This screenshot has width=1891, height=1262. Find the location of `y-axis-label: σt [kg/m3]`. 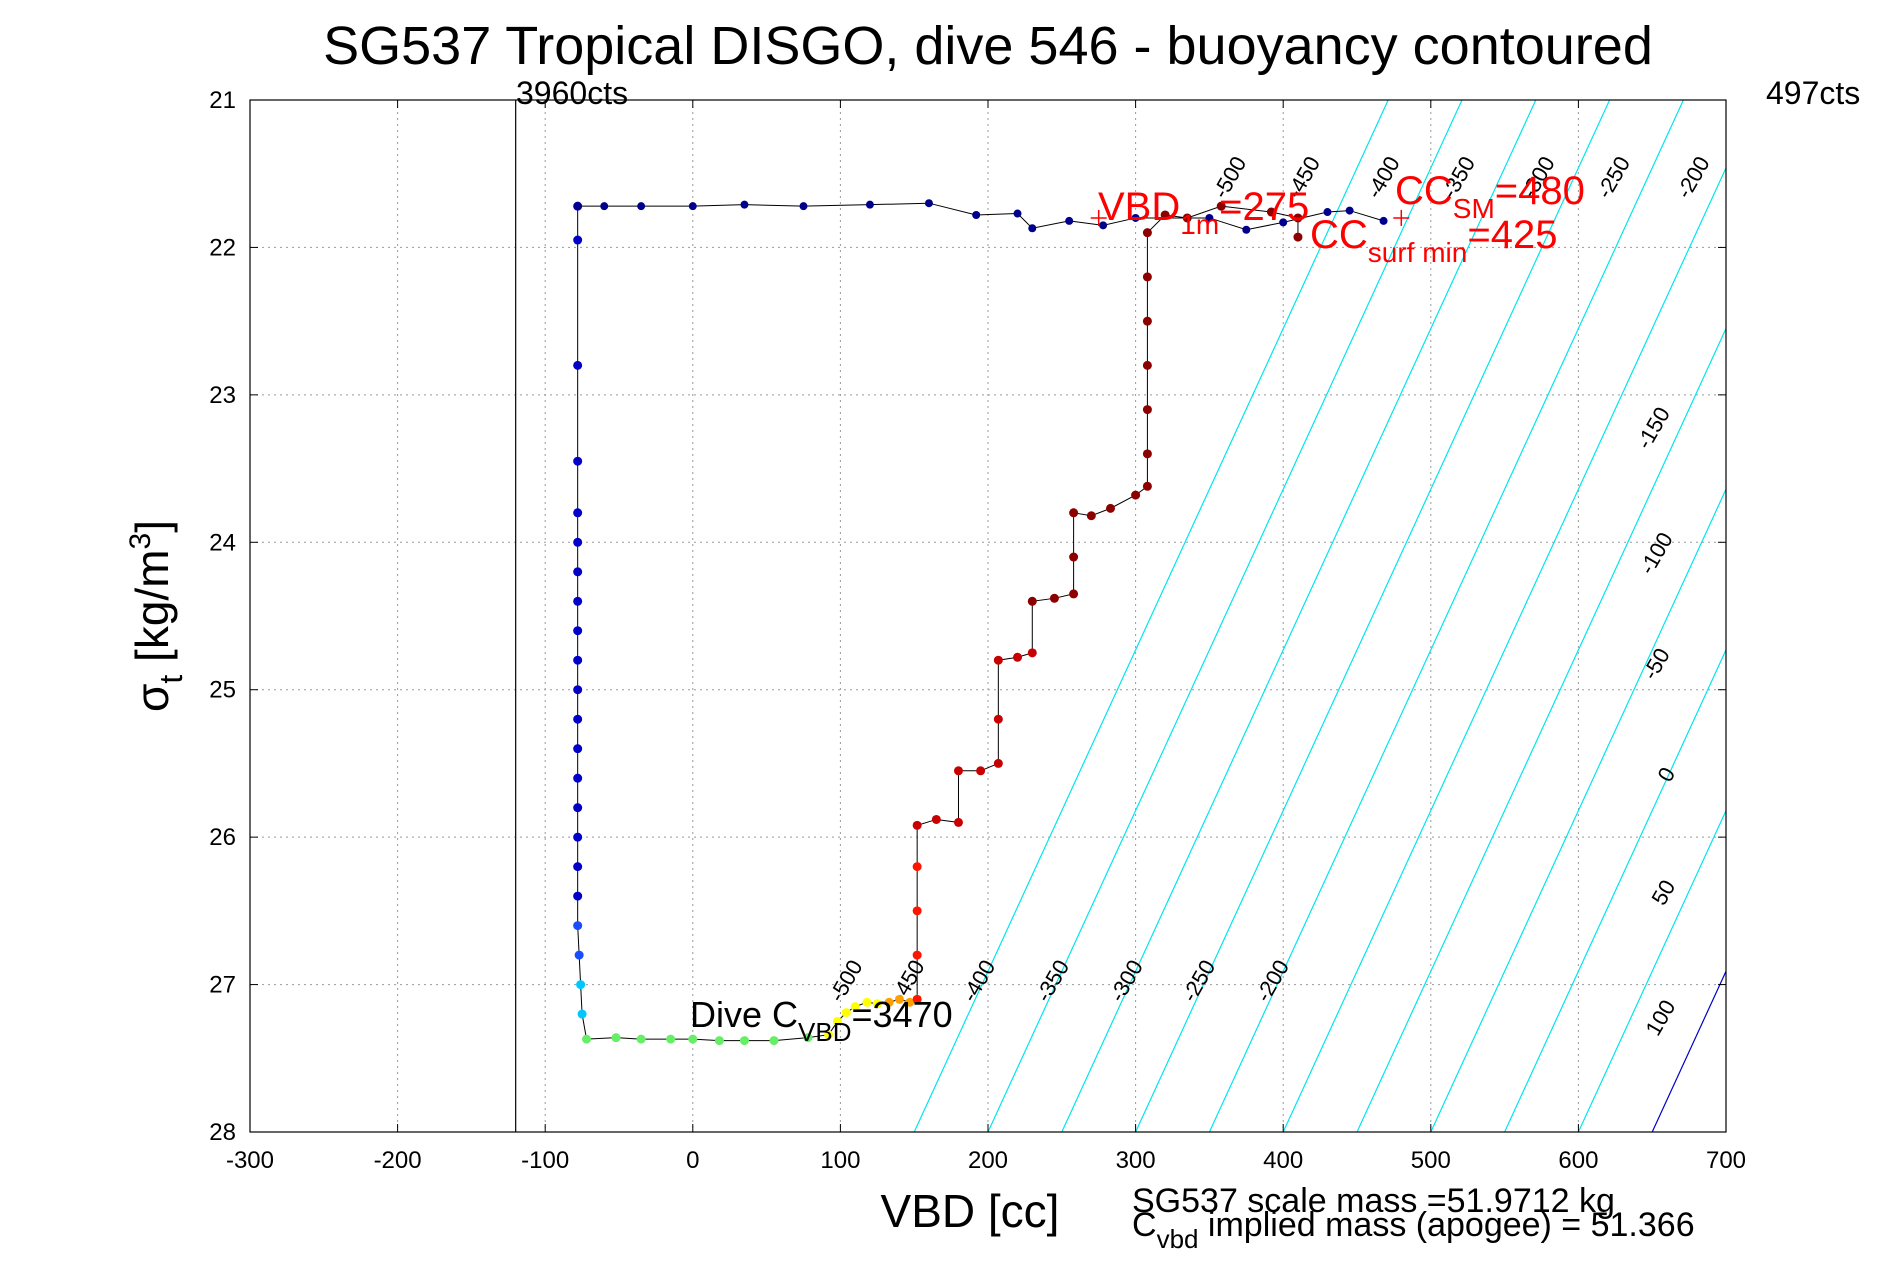

y-axis-label: σt [kg/m3] is located at coordinates (156, 616).